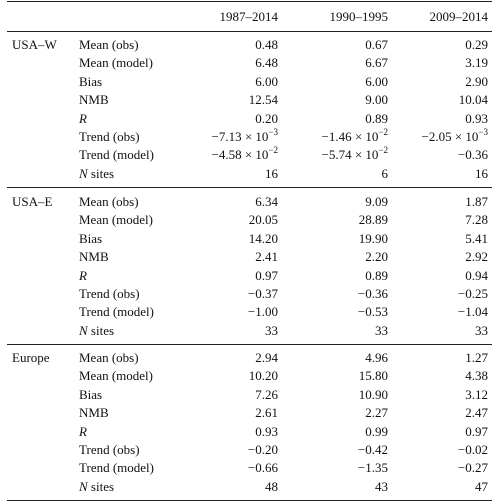 The width and height of the screenshot is (500, 503). Describe the element at coordinates (94, 257) in the screenshot. I see `row-label-text: NMB` at that location.